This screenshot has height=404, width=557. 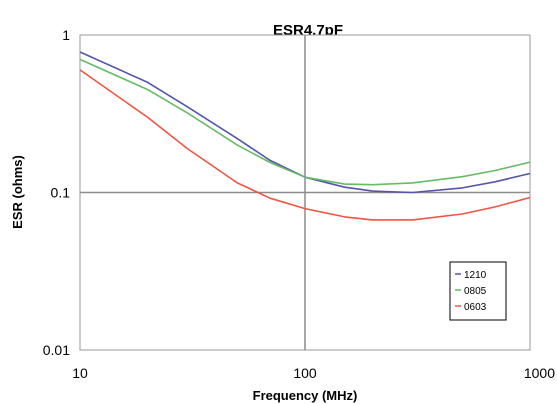 What do you see at coordinates (17, 192) in the screenshot?
I see `y-axis-label: ESR (ohms)` at bounding box center [17, 192].